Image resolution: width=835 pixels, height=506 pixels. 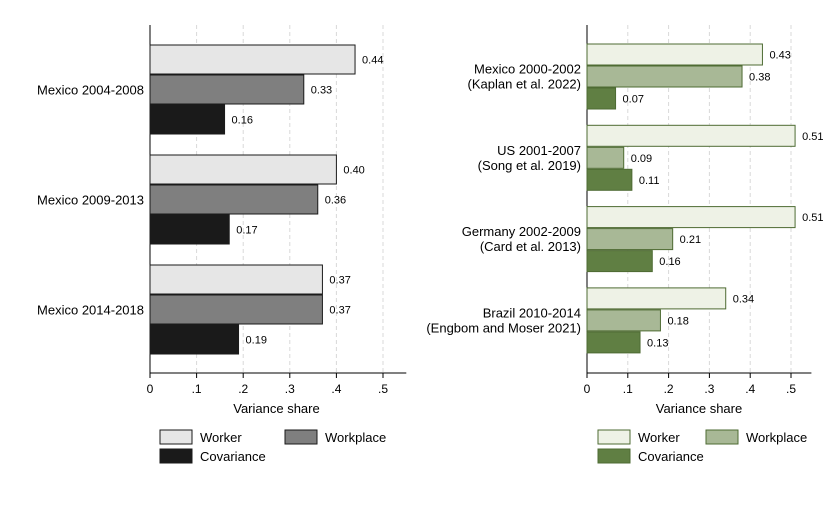 I want to click on right-bar-value-label: 0.07, so click(x=633, y=100).